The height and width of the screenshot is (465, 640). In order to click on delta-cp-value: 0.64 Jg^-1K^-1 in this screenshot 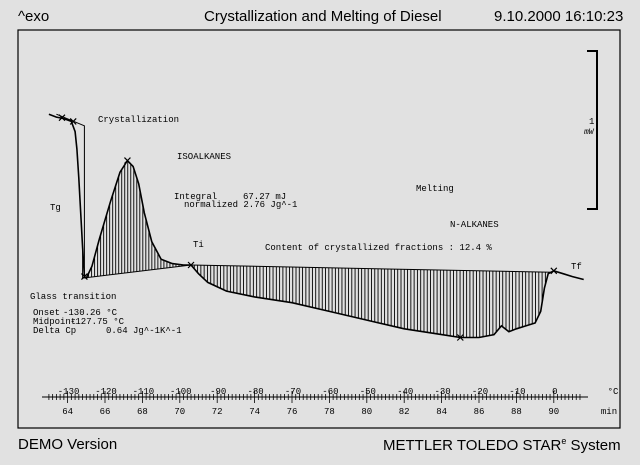, I will do `click(144, 331)`.